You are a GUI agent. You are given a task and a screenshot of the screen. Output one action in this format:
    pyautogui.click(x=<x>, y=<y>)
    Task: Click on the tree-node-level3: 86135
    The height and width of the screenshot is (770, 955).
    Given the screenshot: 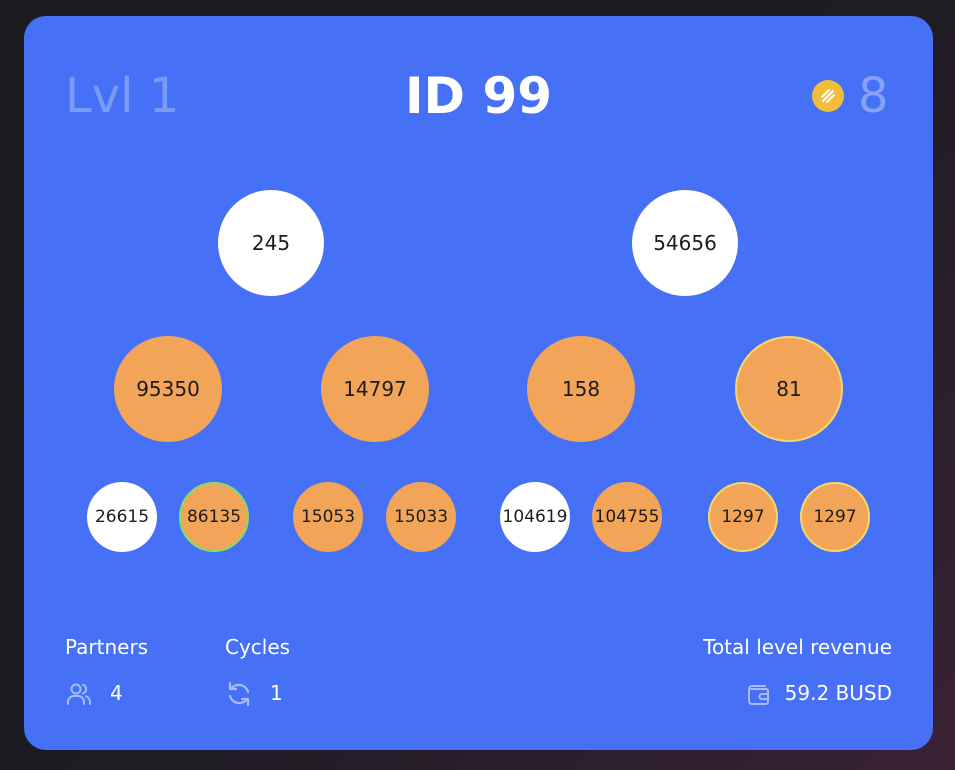 What is the action you would take?
    pyautogui.click(x=214, y=517)
    